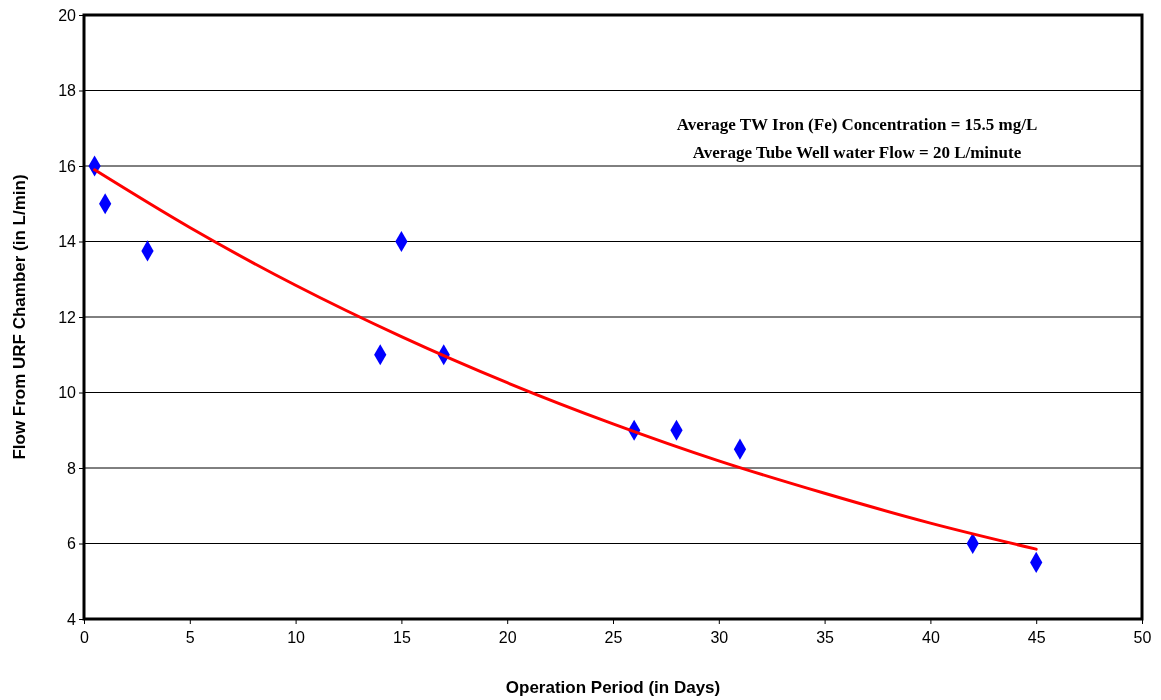  What do you see at coordinates (1036, 637) in the screenshot?
I see `x-tick-label: 45` at bounding box center [1036, 637].